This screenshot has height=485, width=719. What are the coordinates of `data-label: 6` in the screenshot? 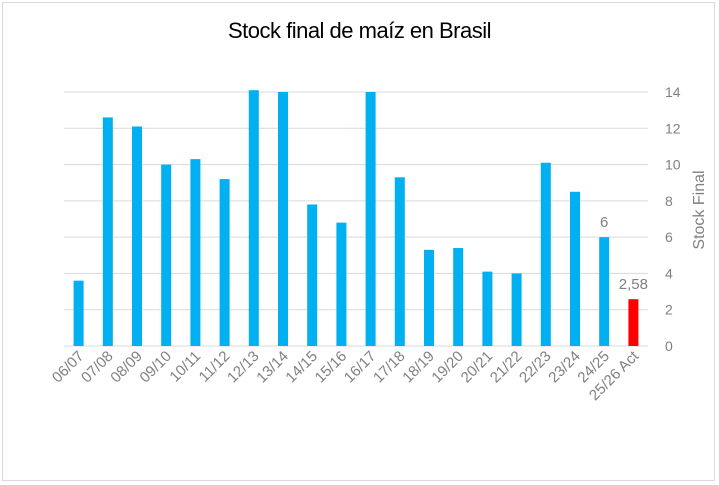 It's located at (604, 222).